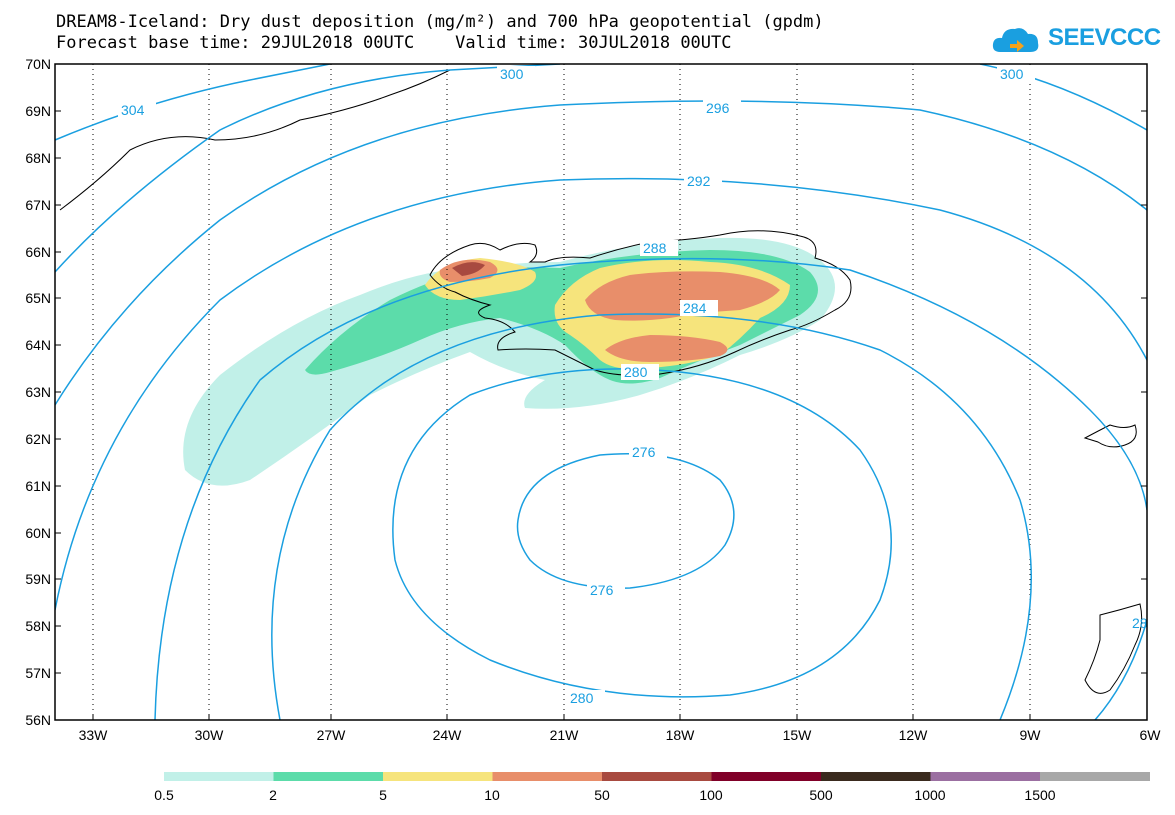 This screenshot has height=815, width=1175. I want to click on contour-label-284: 284, so click(695, 308).